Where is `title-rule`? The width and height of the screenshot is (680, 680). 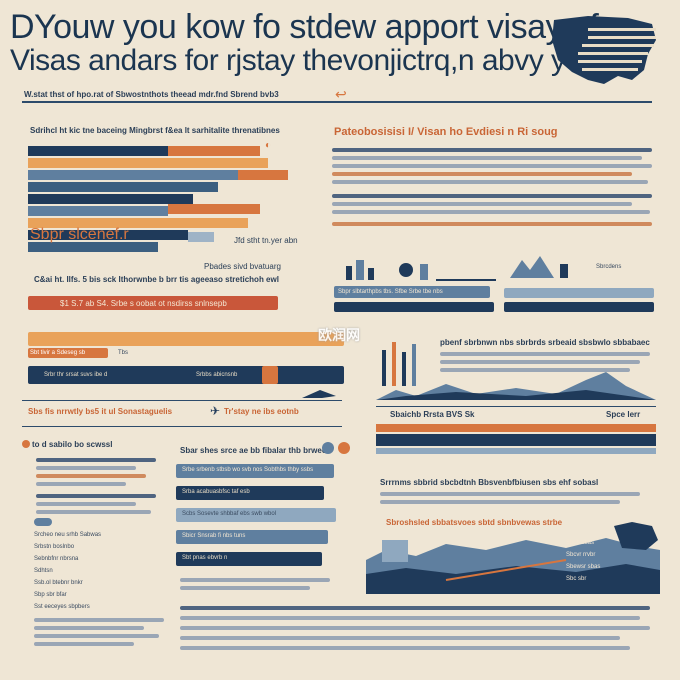
title-rule is located at coordinates (337, 102).